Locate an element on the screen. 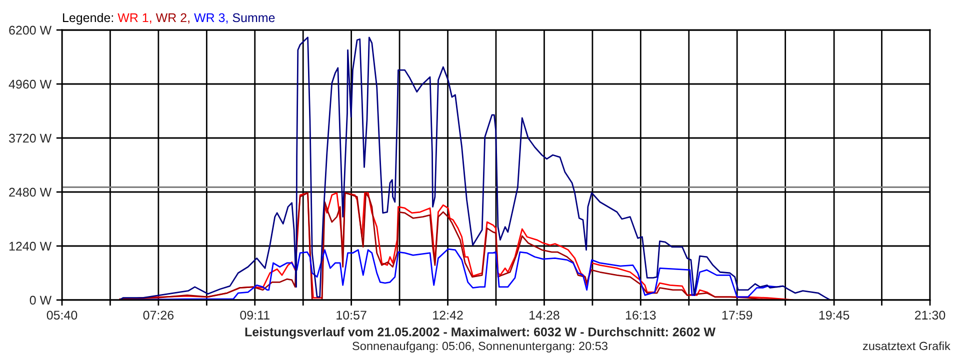  text: WR 1, is located at coordinates (135, 18).